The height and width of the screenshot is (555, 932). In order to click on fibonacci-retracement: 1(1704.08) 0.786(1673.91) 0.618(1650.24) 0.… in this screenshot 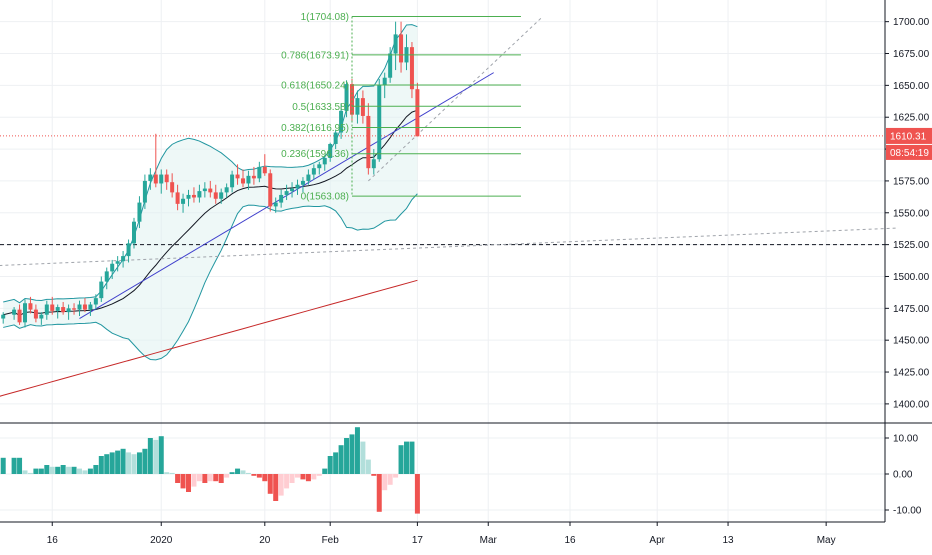, I will do `click(401, 107)`.